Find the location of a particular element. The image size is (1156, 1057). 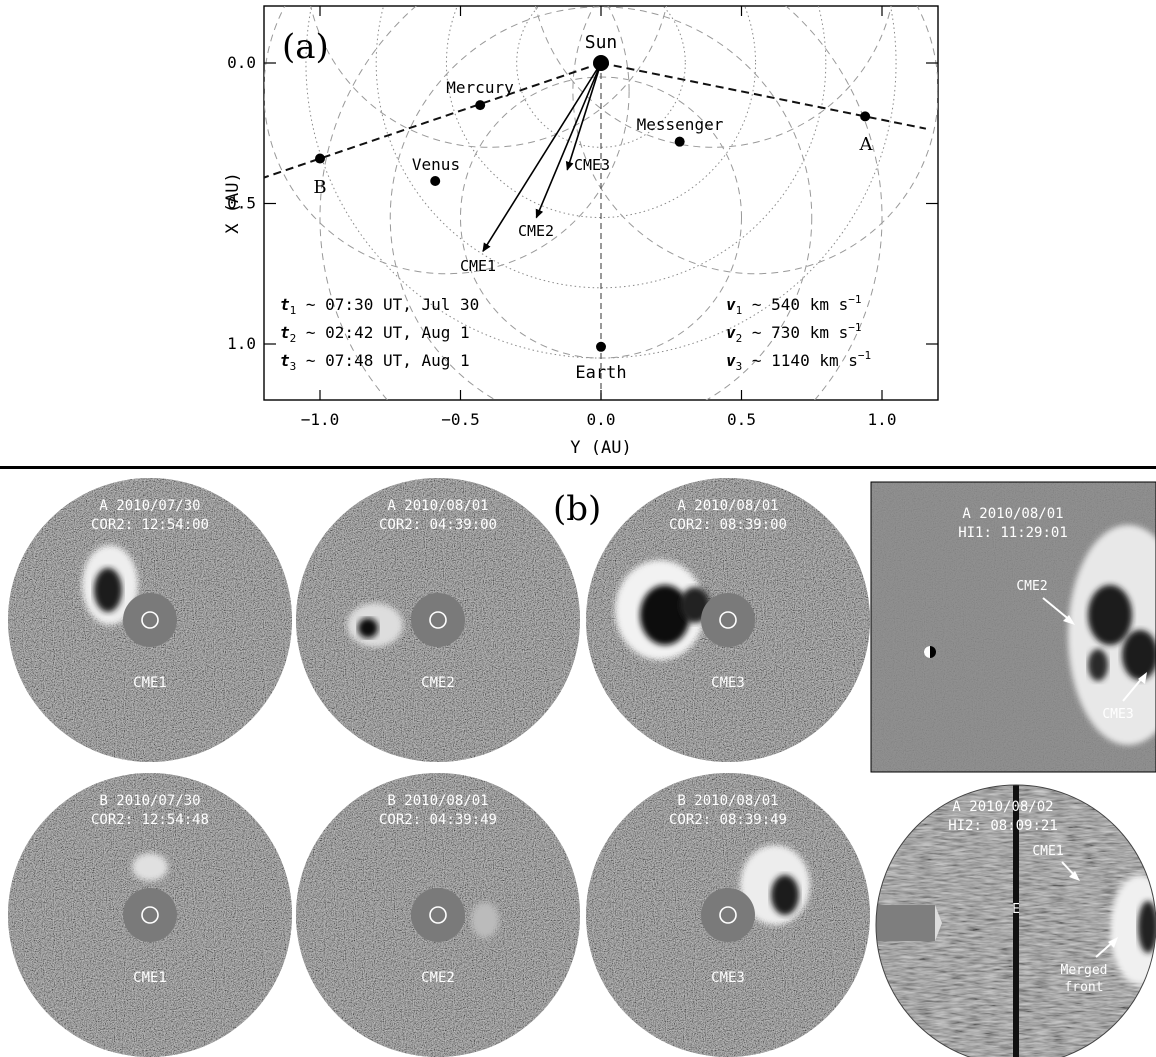

panel-separator is located at coordinates (578, 467).